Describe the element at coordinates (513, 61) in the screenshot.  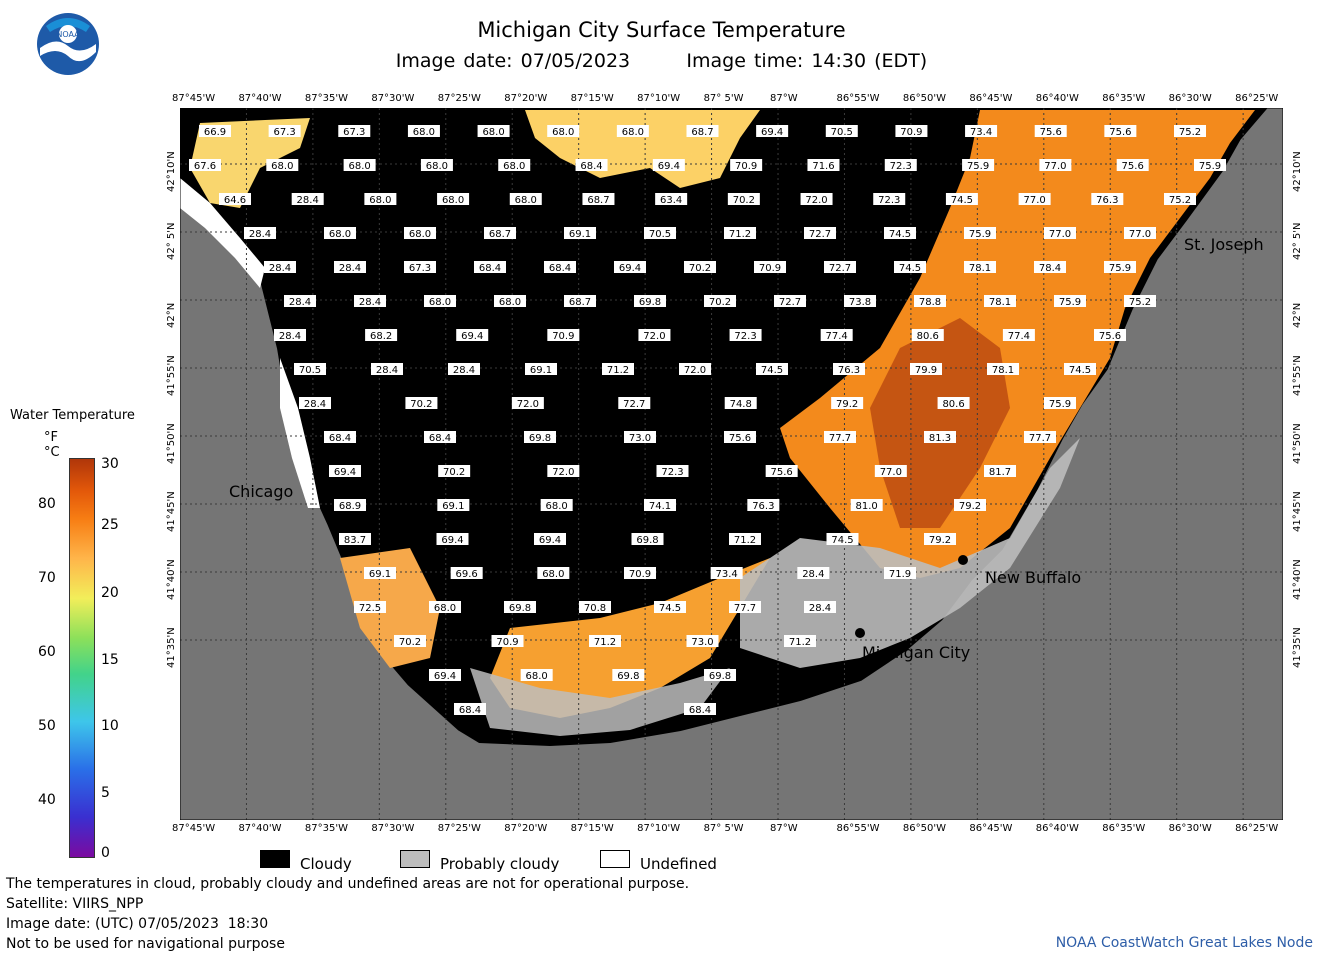
I see `image-date: Image date: 07/05/2023` at that location.